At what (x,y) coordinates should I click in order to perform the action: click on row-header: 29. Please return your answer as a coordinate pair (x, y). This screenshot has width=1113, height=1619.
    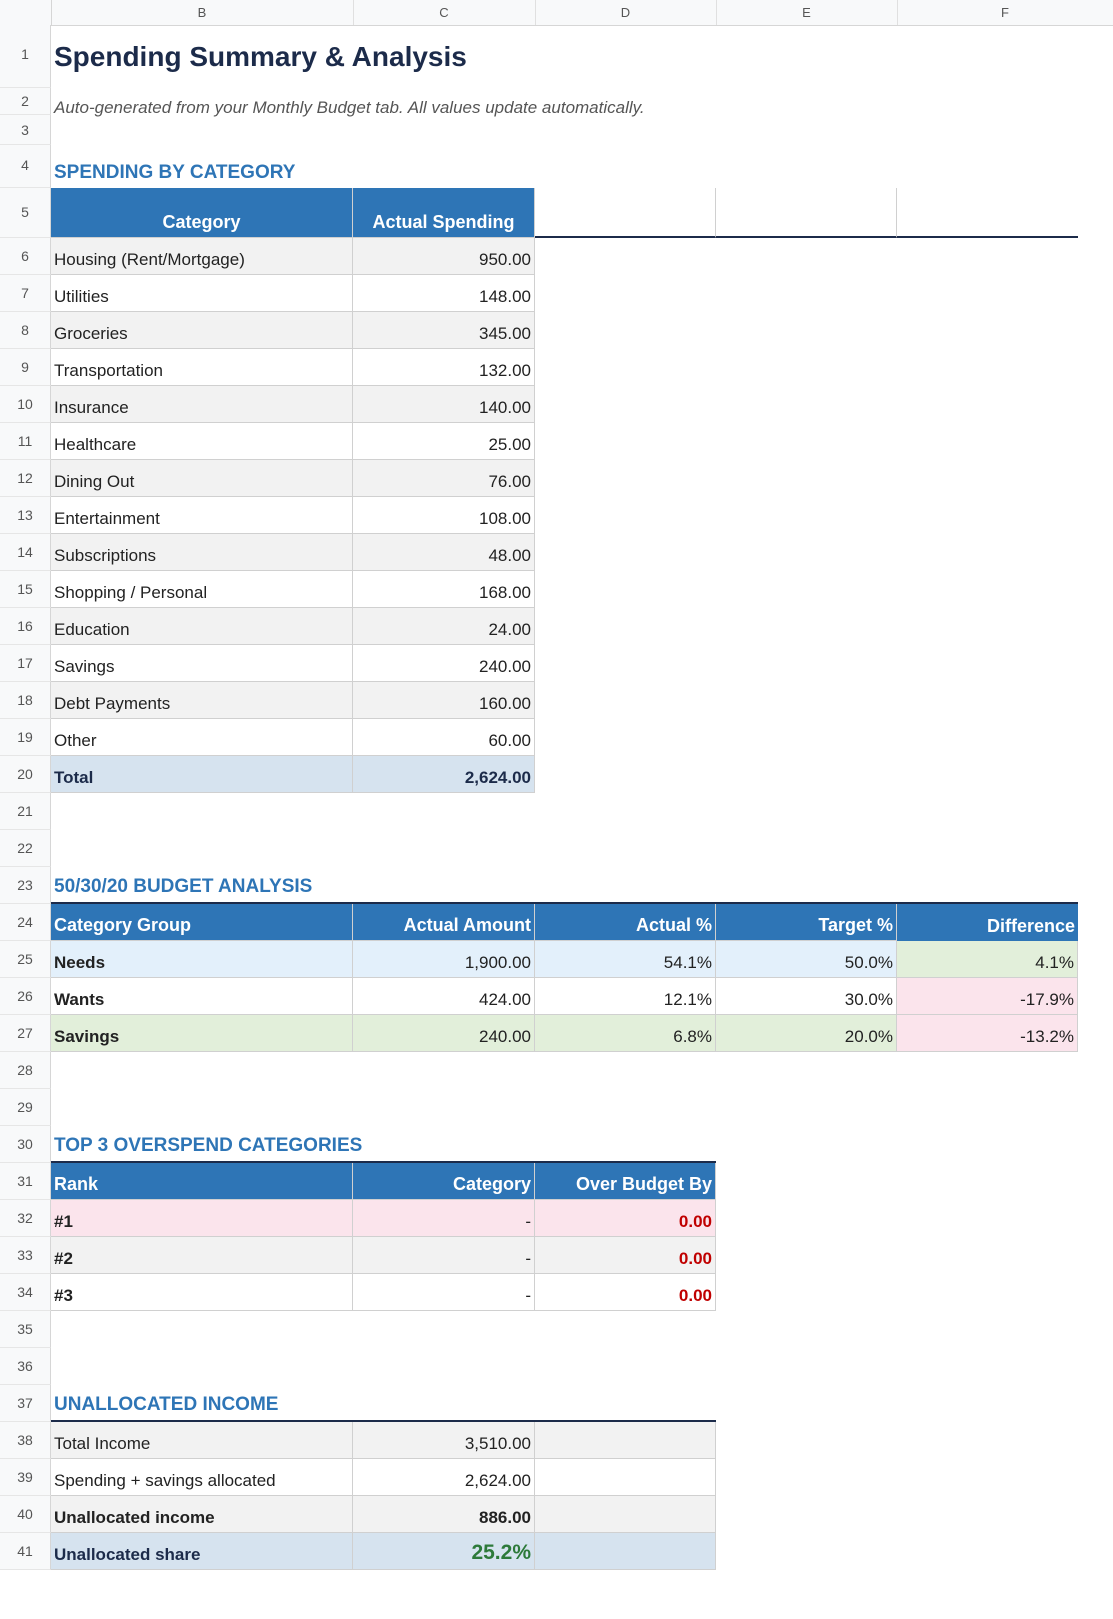
    Looking at the image, I should click on (25, 1107).